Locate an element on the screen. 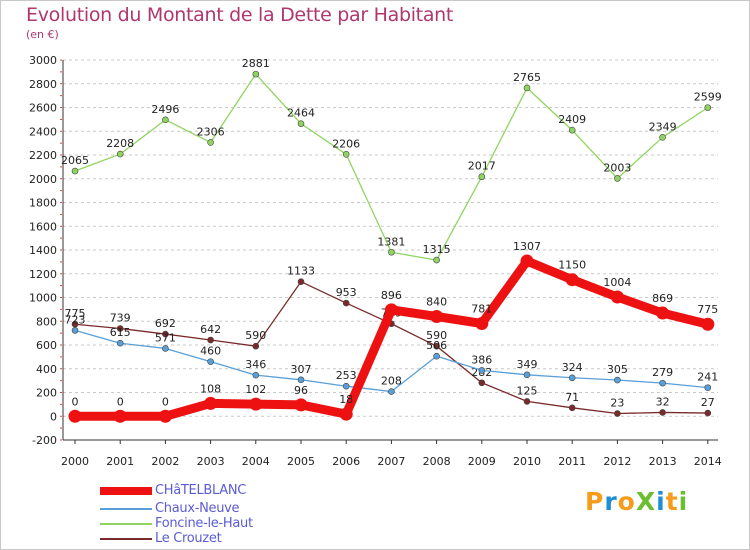  data-label-chaux-neuve: 307 is located at coordinates (301, 369).